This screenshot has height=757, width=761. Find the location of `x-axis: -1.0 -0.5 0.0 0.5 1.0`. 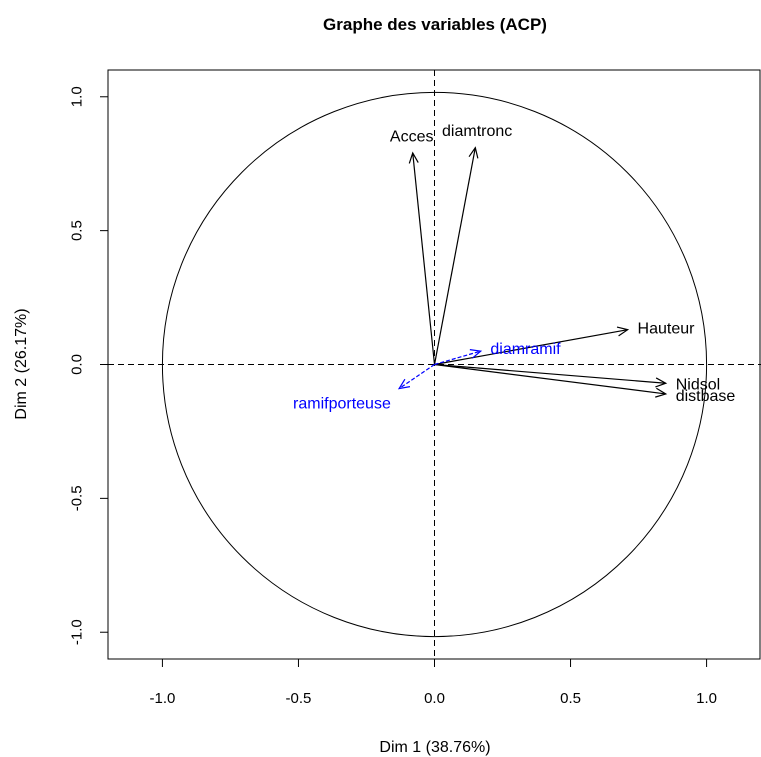

x-axis: -1.0 -0.5 0.0 0.5 1.0 is located at coordinates (433, 683).